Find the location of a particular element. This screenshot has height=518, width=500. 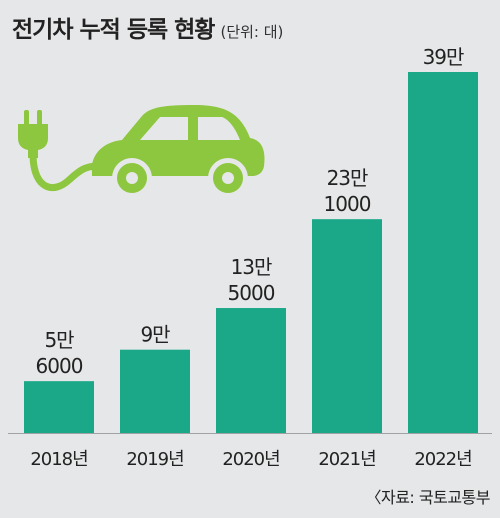

x-axis-baseline is located at coordinates (250, 433).